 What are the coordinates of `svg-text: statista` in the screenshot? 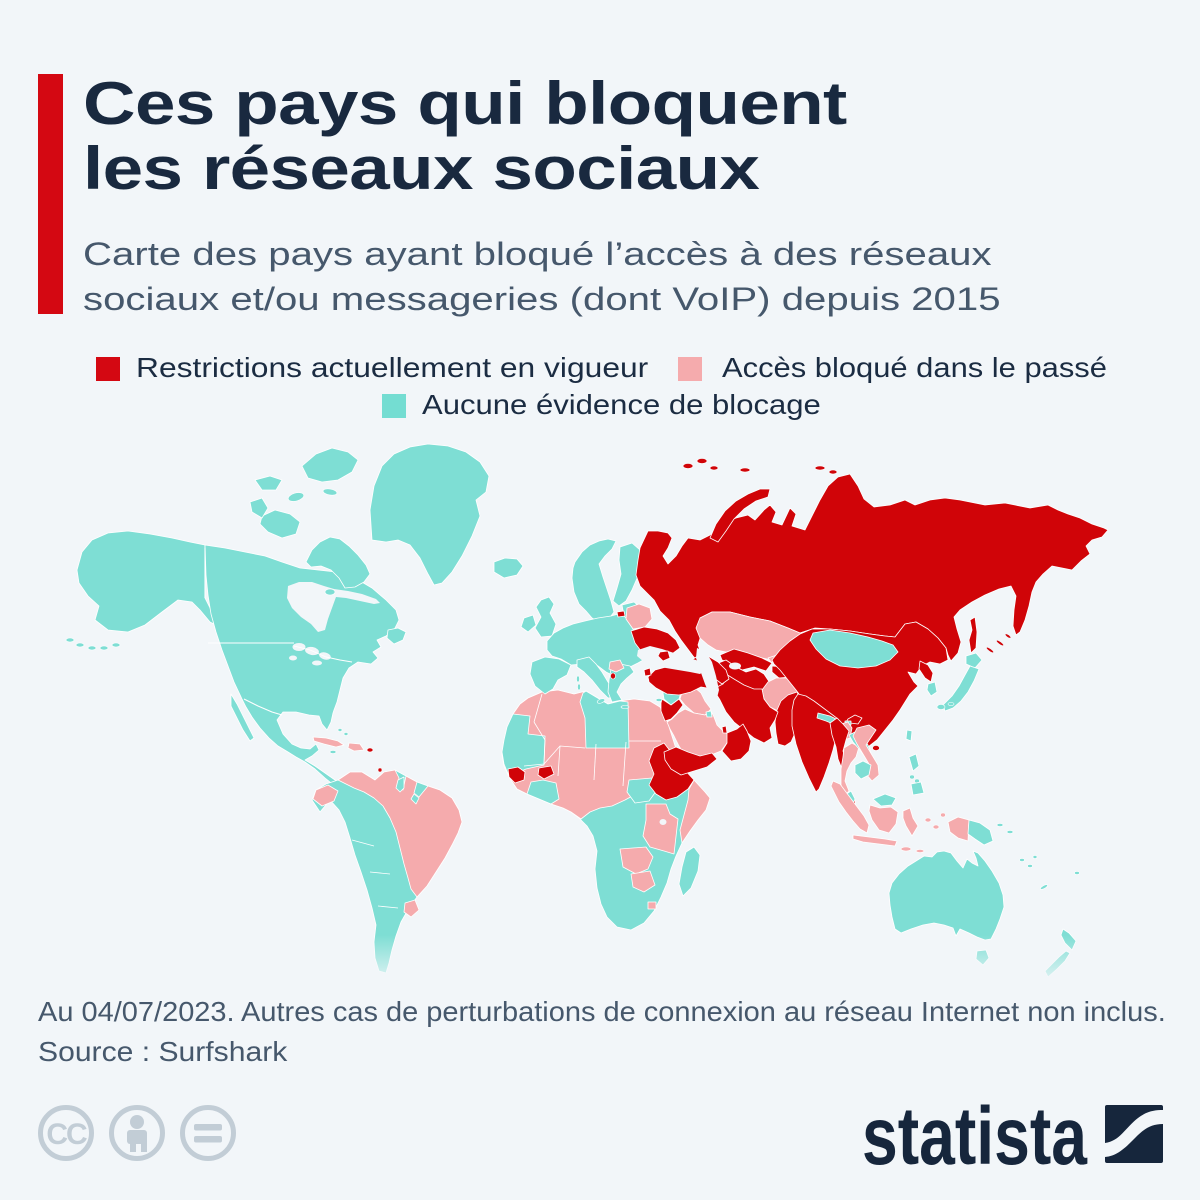 It's located at (975, 1136).